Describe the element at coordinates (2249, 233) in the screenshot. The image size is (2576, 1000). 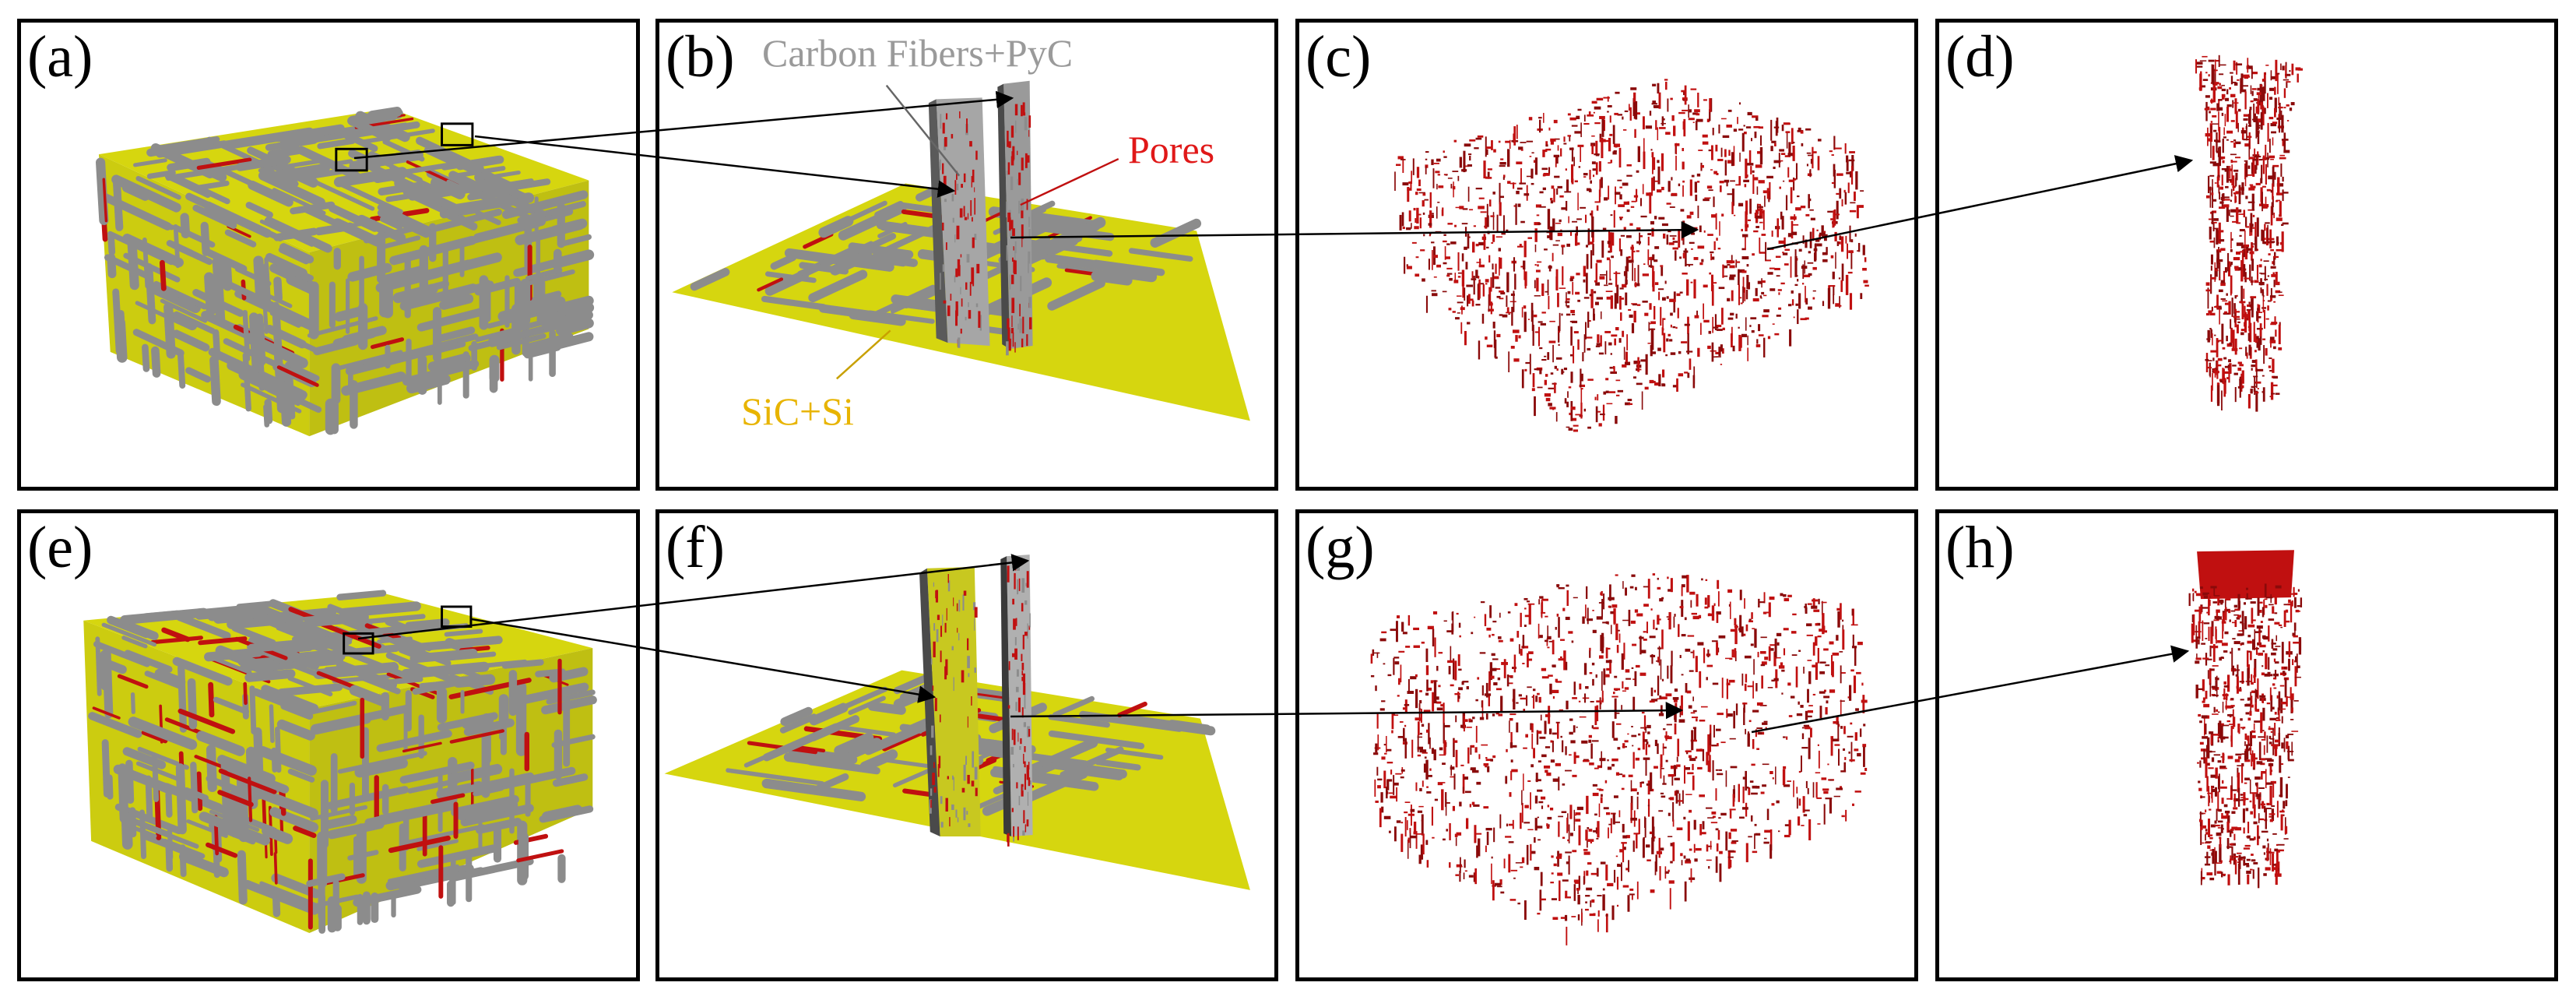
I see `pore-column-render` at that location.